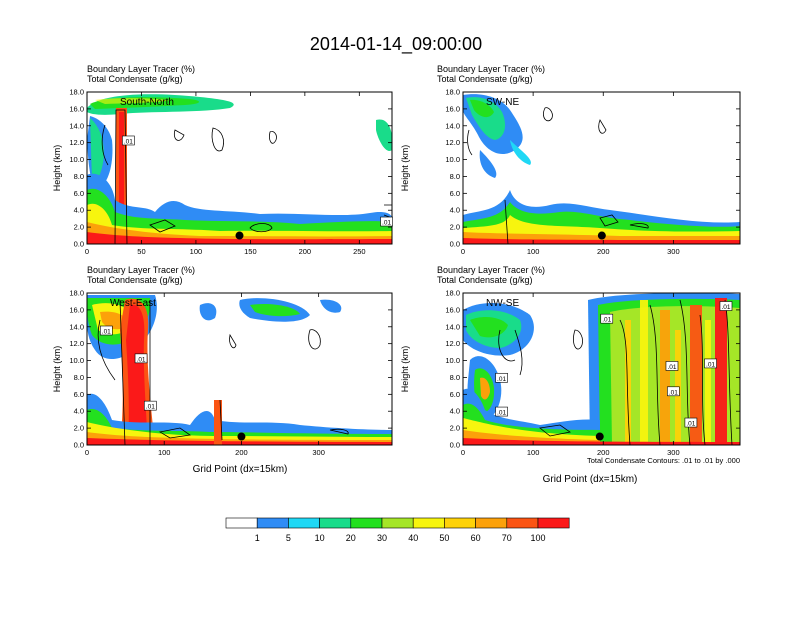 The width and height of the screenshot is (792, 617). What do you see at coordinates (382, 538) in the screenshot?
I see `colorbar-label: 30` at bounding box center [382, 538].